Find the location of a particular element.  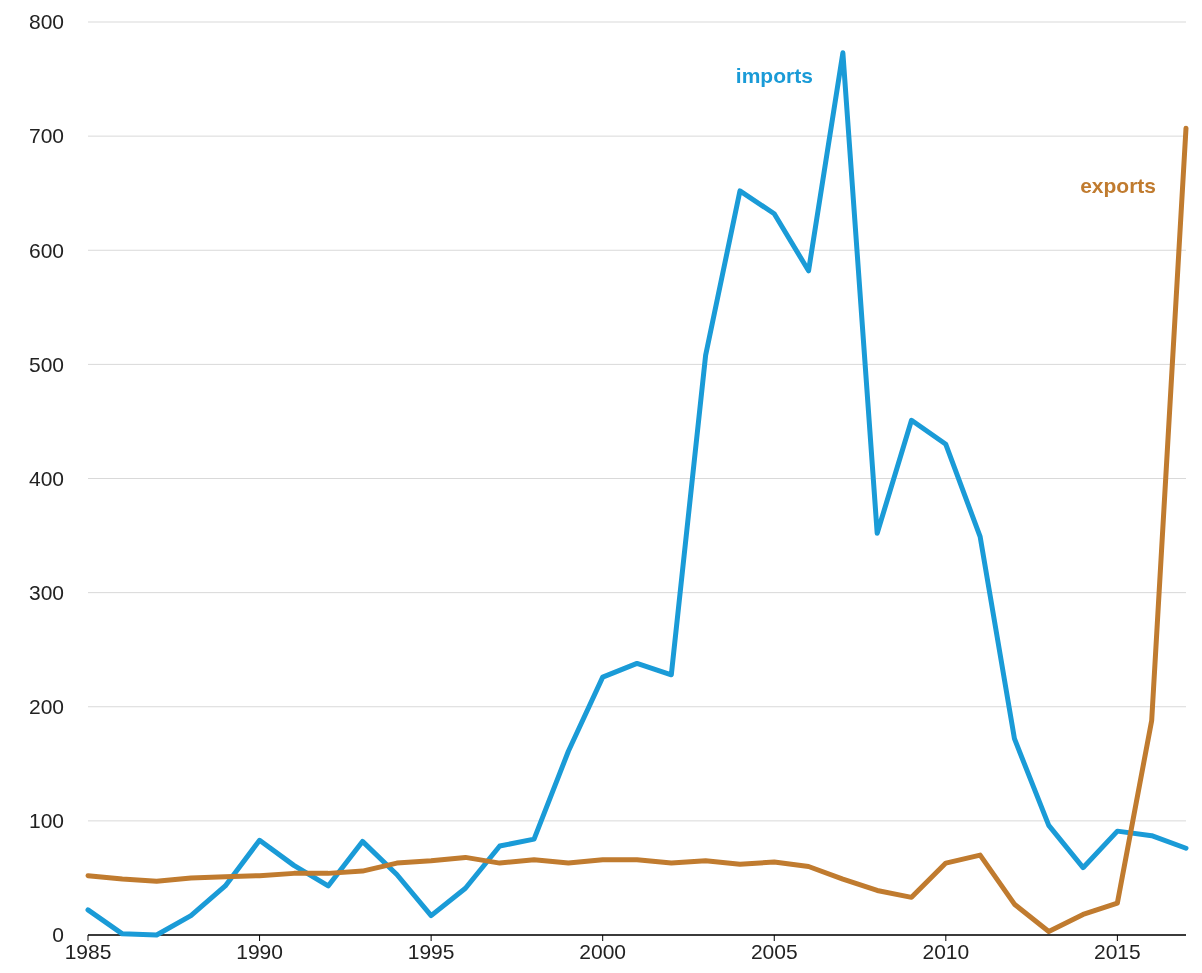

series-label: imports is located at coordinates (774, 75).